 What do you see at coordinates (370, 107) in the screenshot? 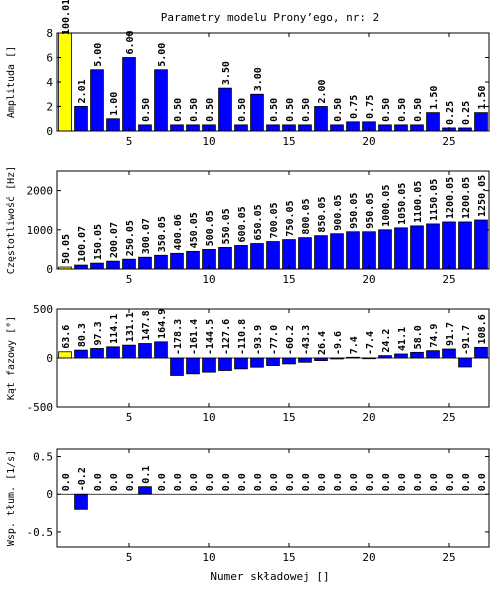
I see `bar-value-label: 0.75` at bounding box center [370, 107].